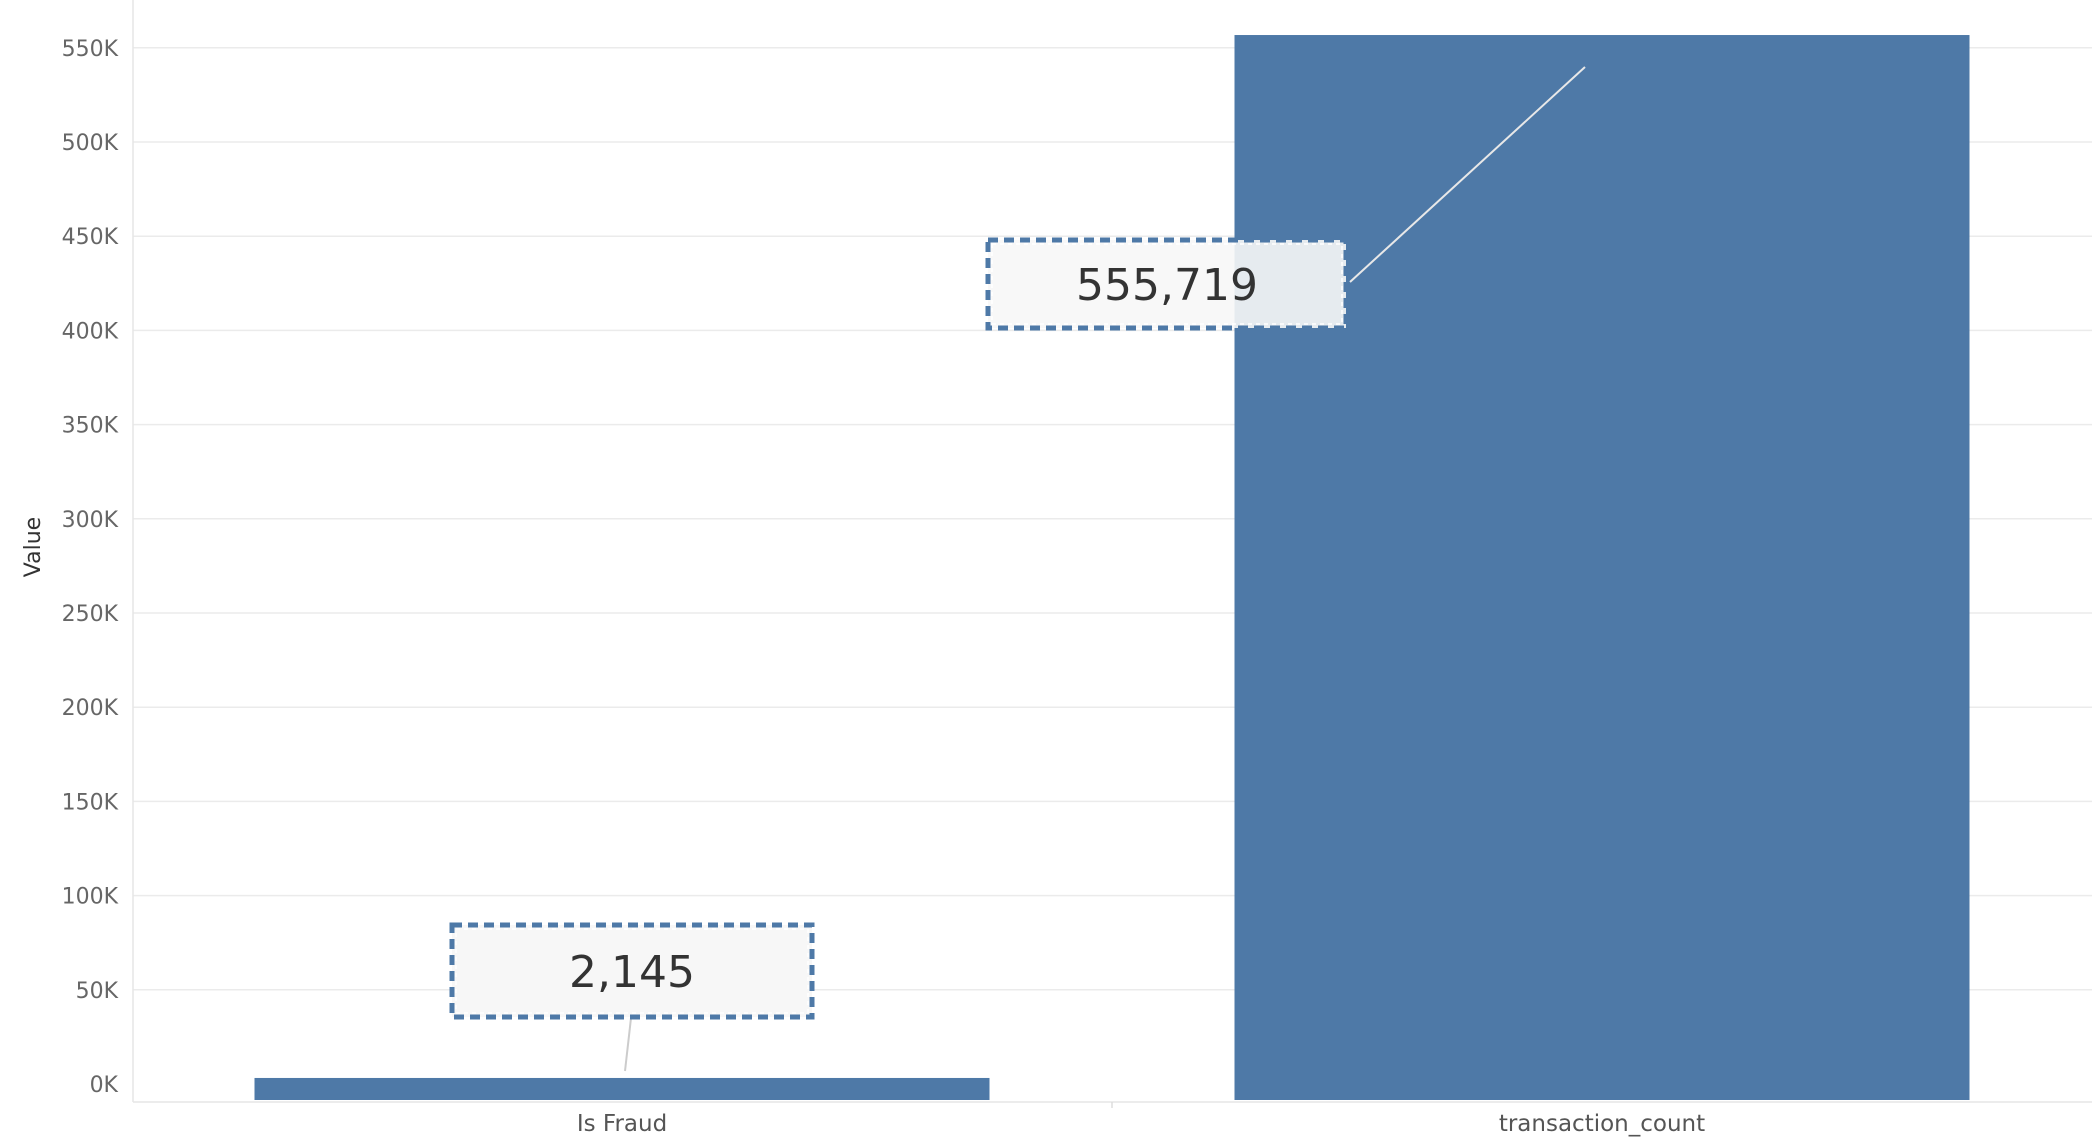  I want to click on data-value-label: 2,145, so click(632, 972).